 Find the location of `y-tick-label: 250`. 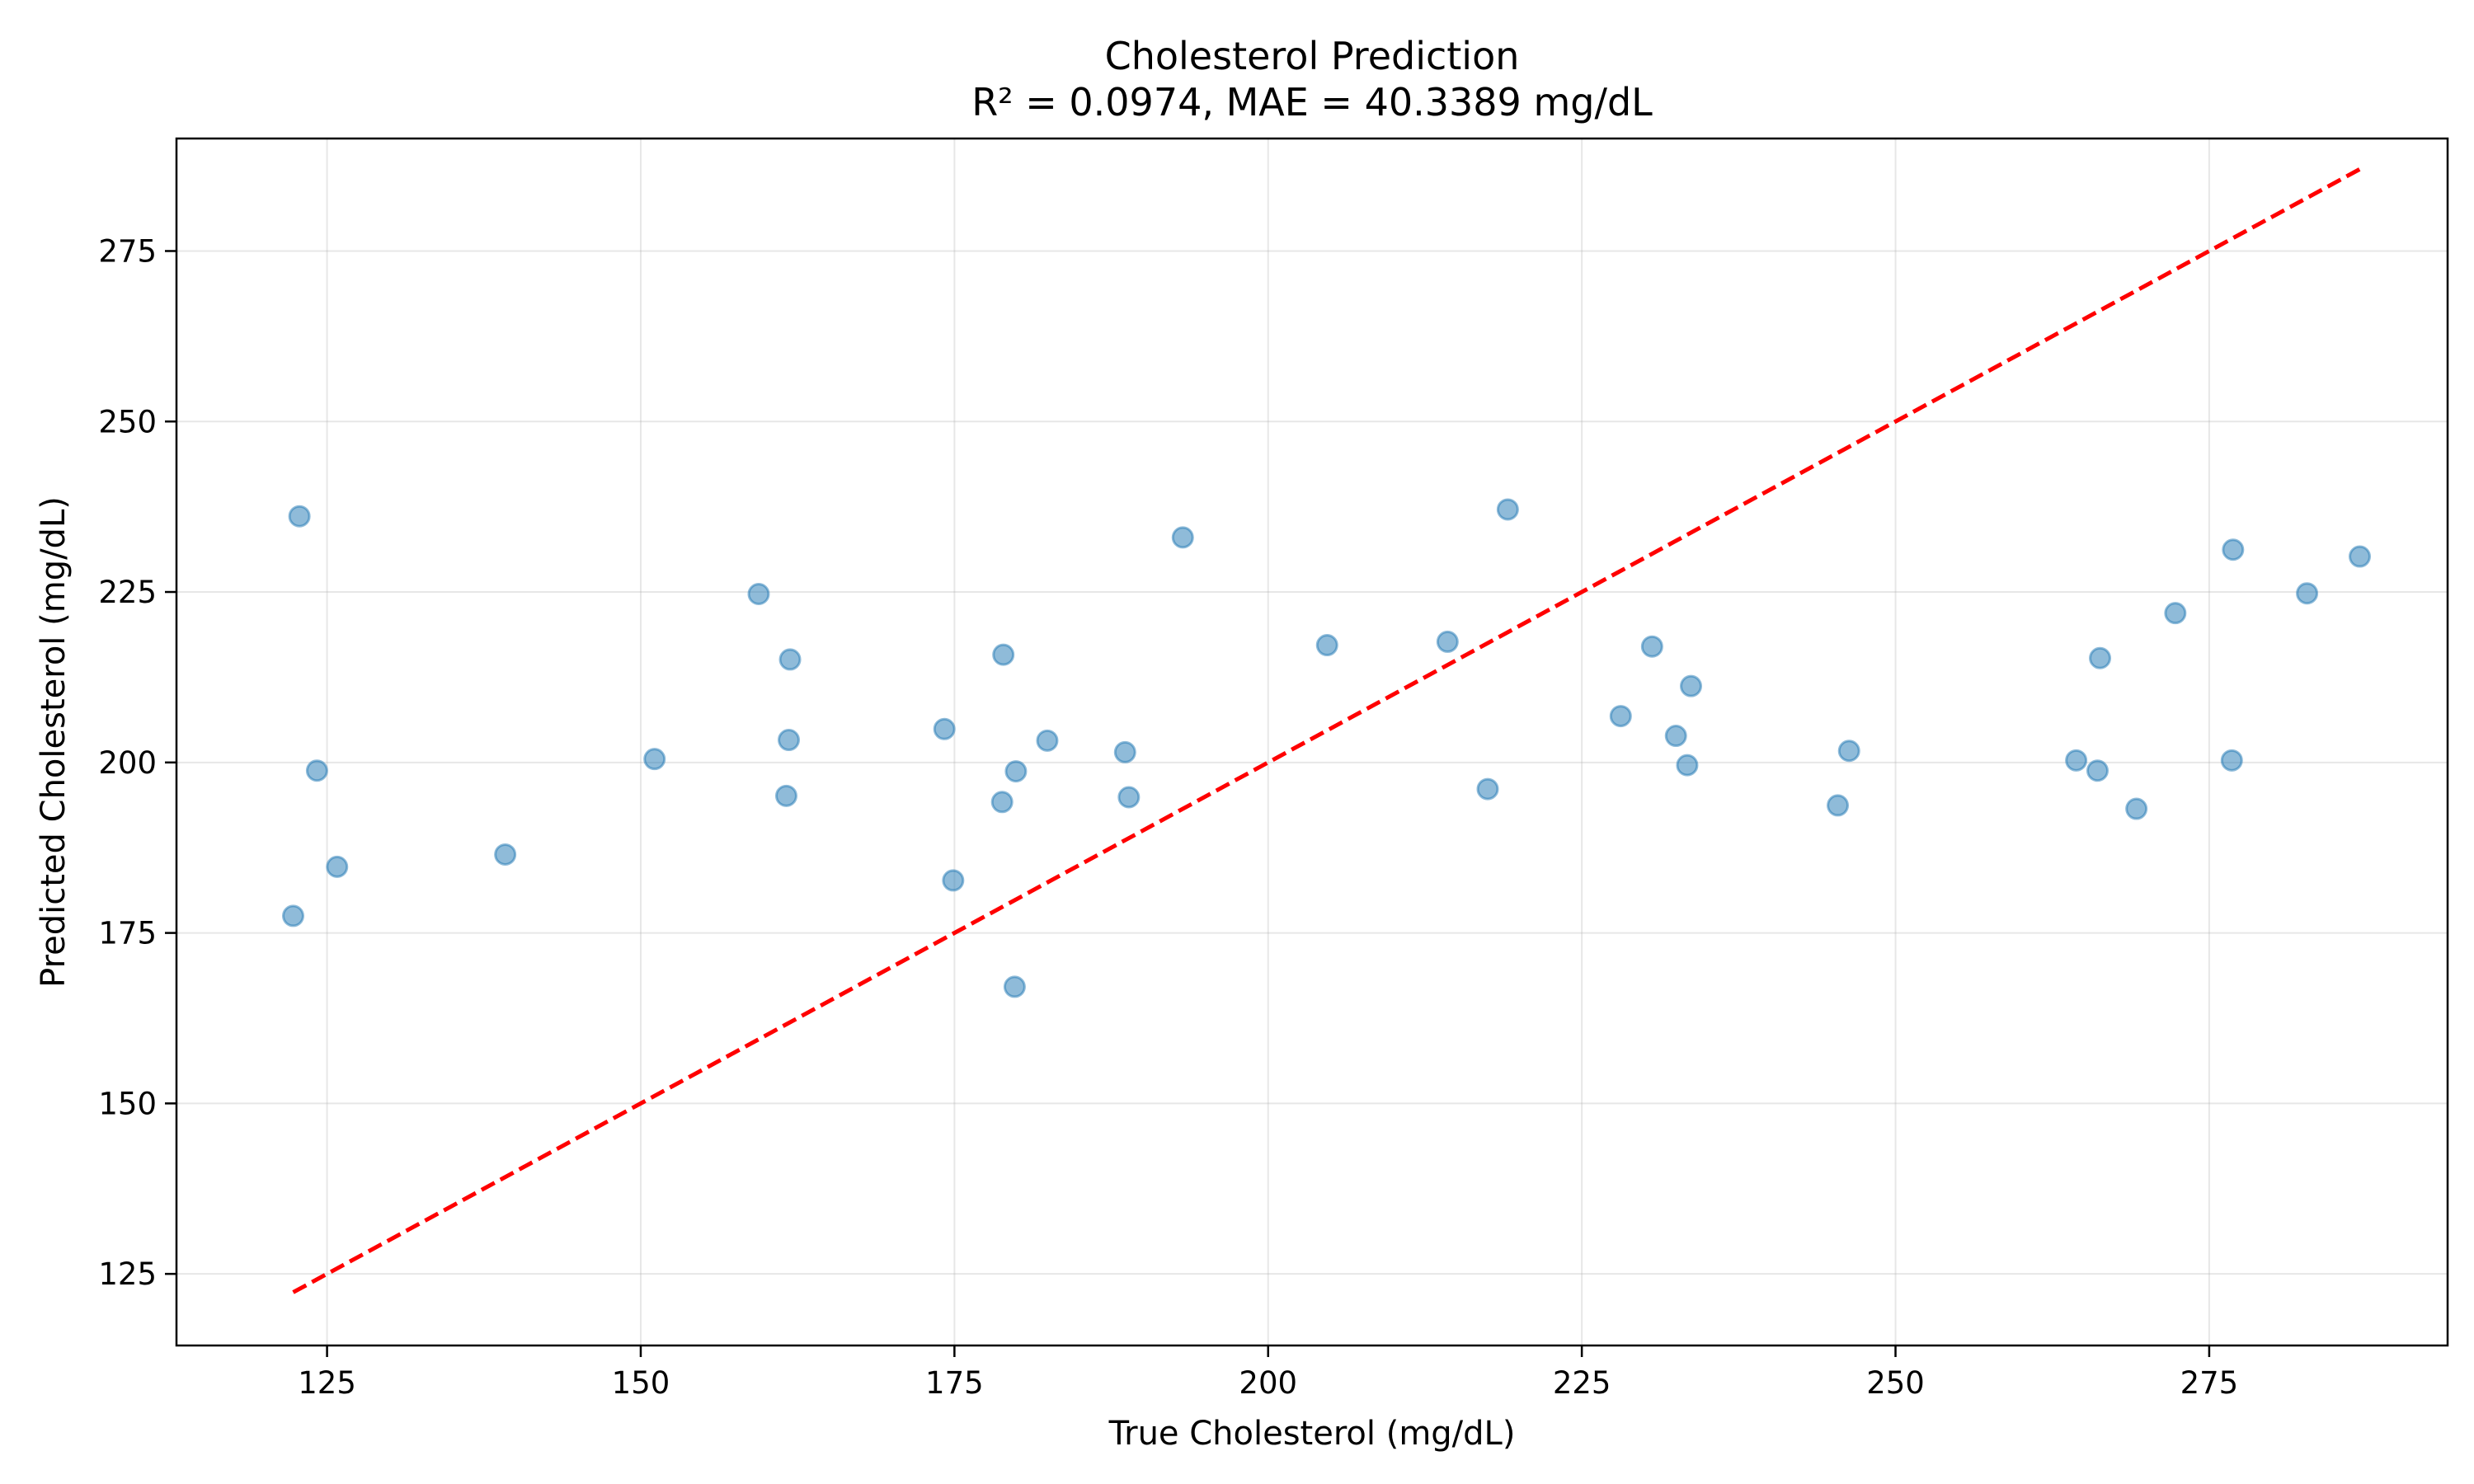

y-tick-label: 250 is located at coordinates (127, 421).